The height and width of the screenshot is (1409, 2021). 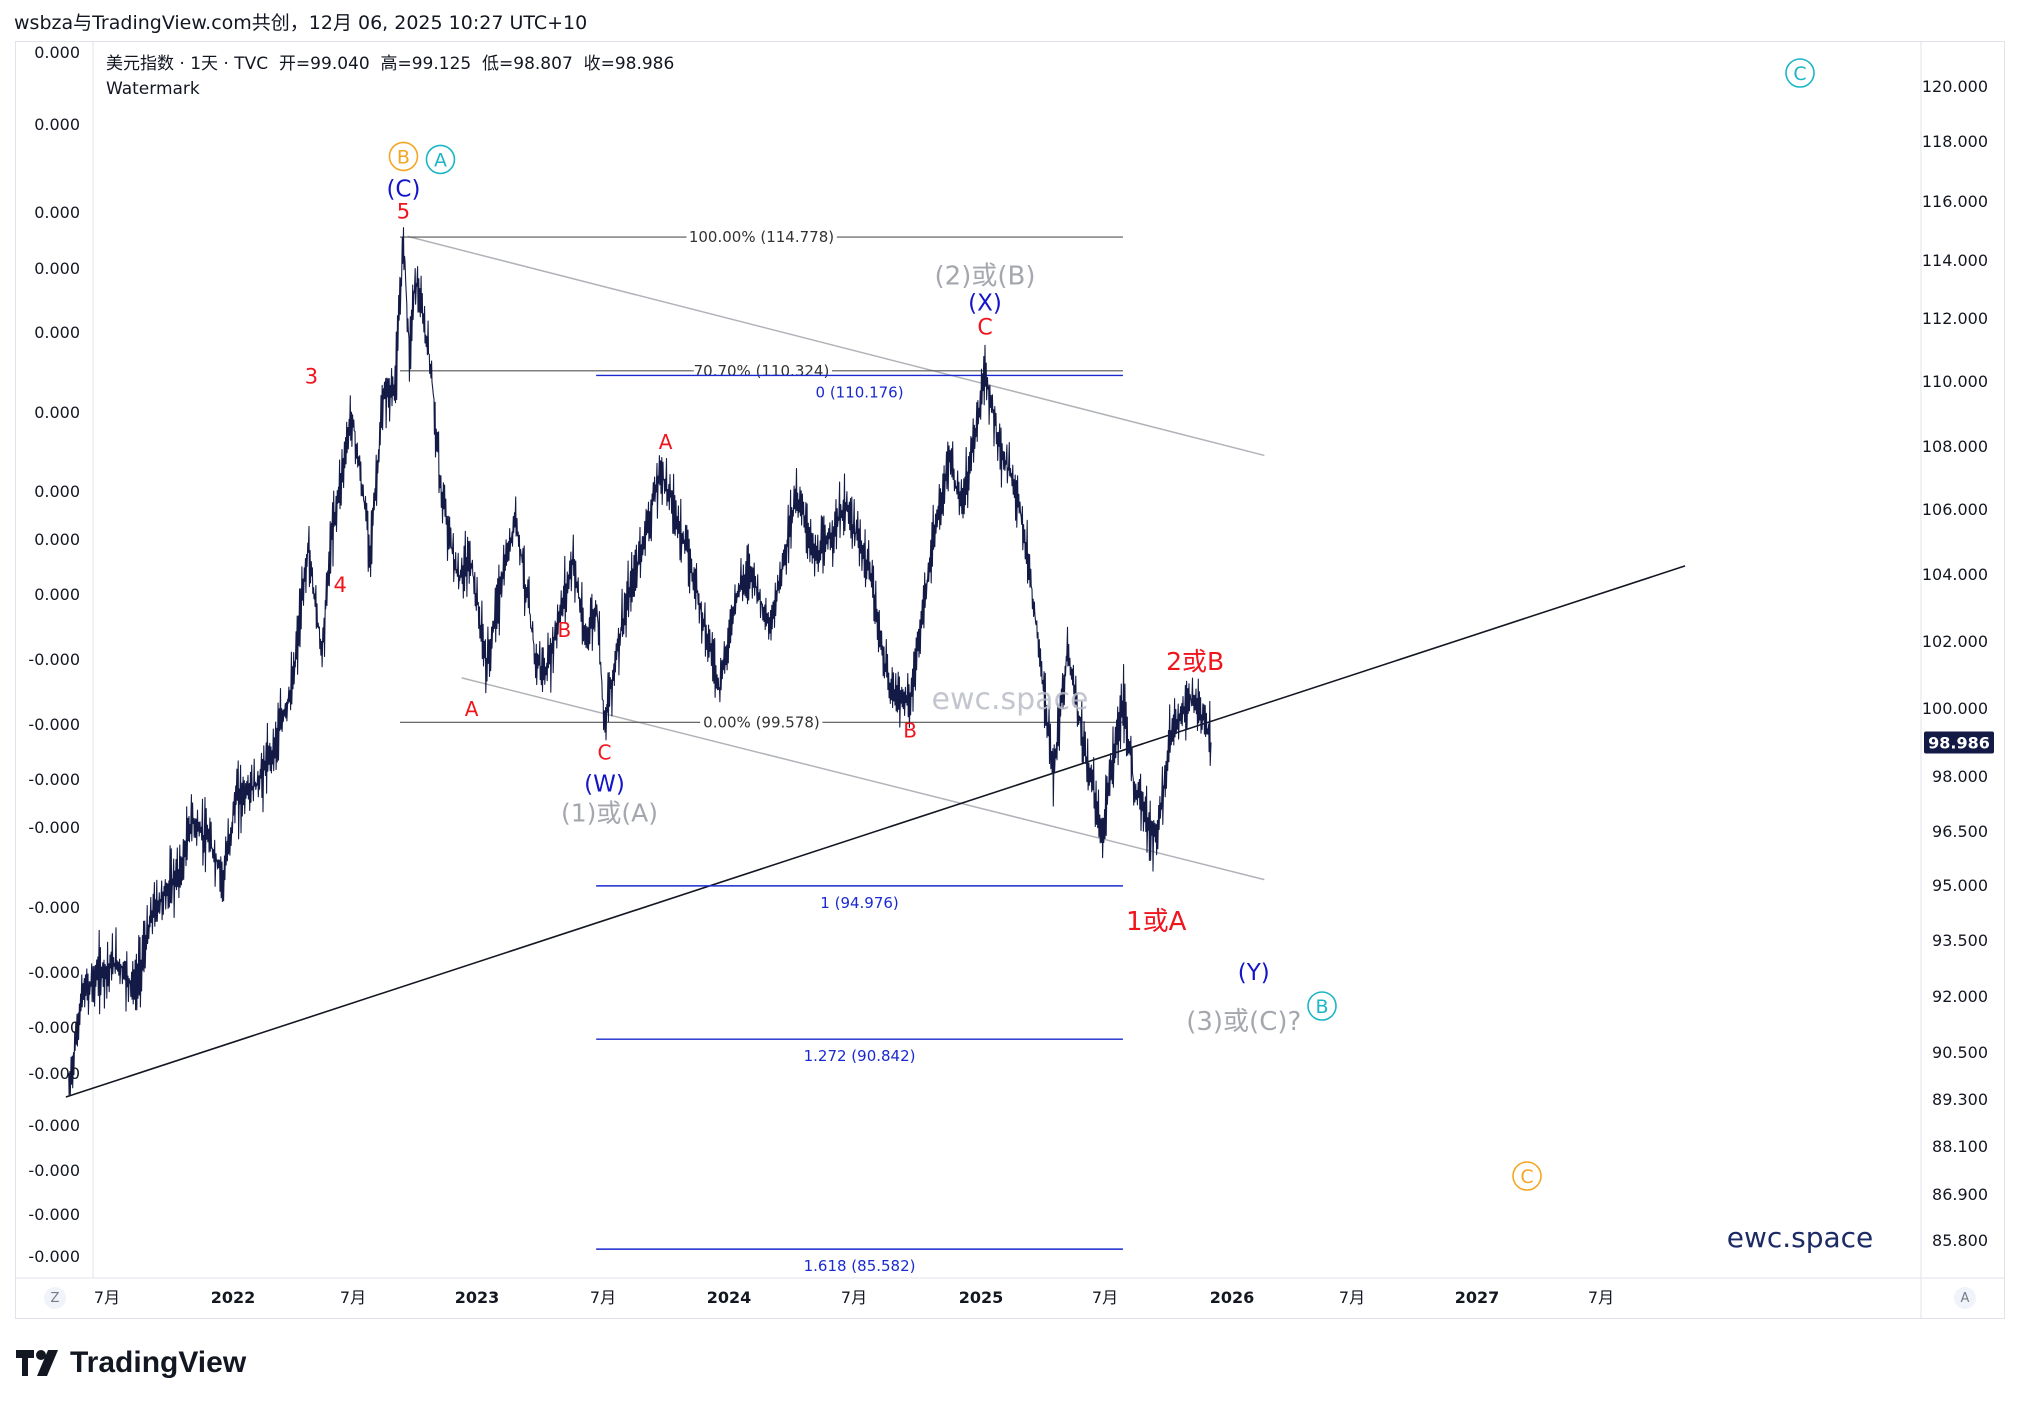 I want to click on time-axis-tick-label: 2027, so click(x=1477, y=1297).